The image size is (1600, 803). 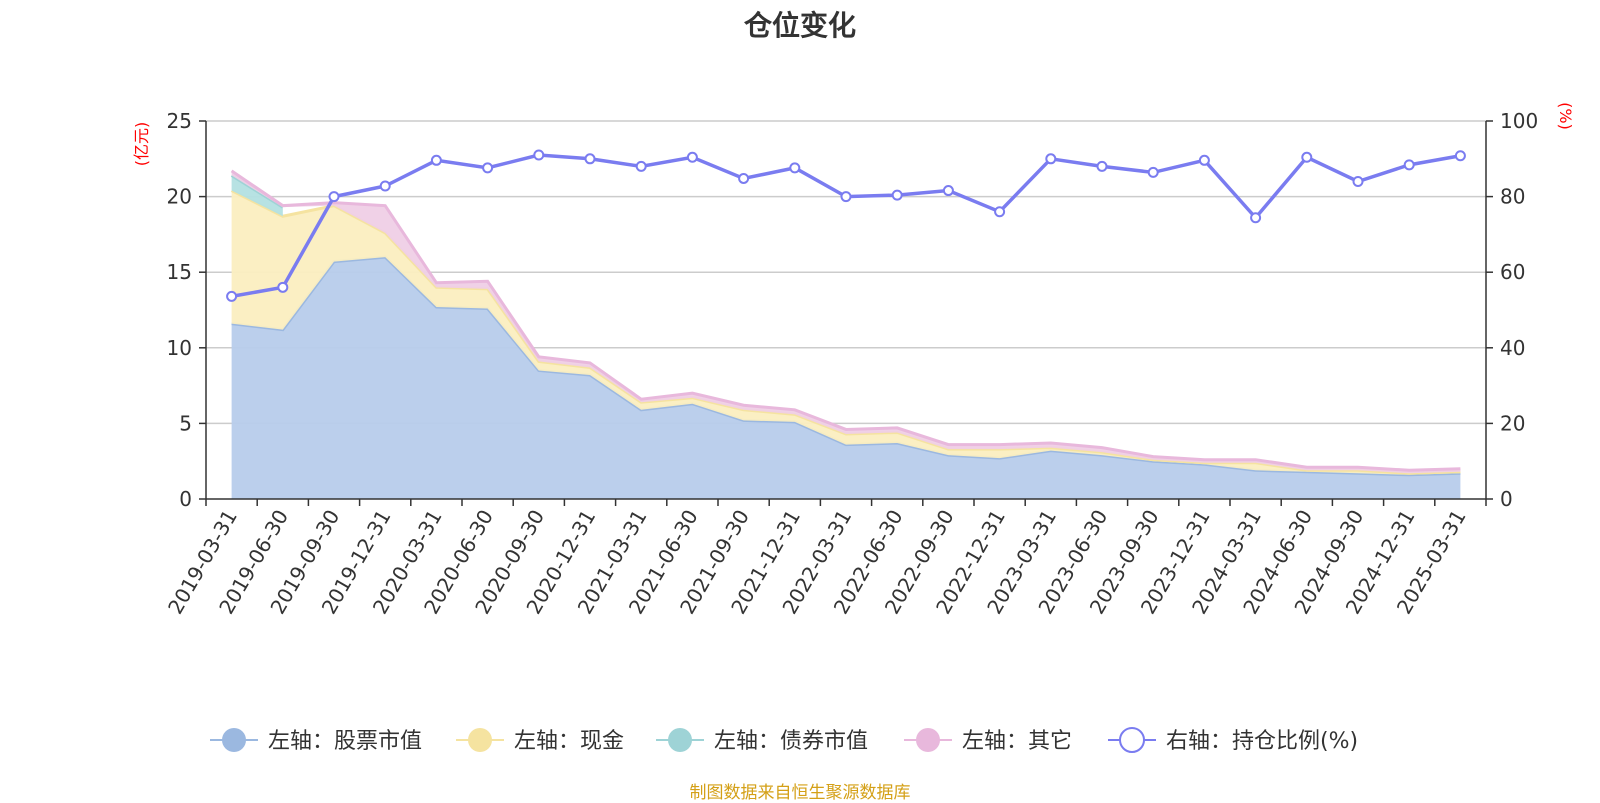 I want to click on right-axis-unit: (%), so click(x=1565, y=116).